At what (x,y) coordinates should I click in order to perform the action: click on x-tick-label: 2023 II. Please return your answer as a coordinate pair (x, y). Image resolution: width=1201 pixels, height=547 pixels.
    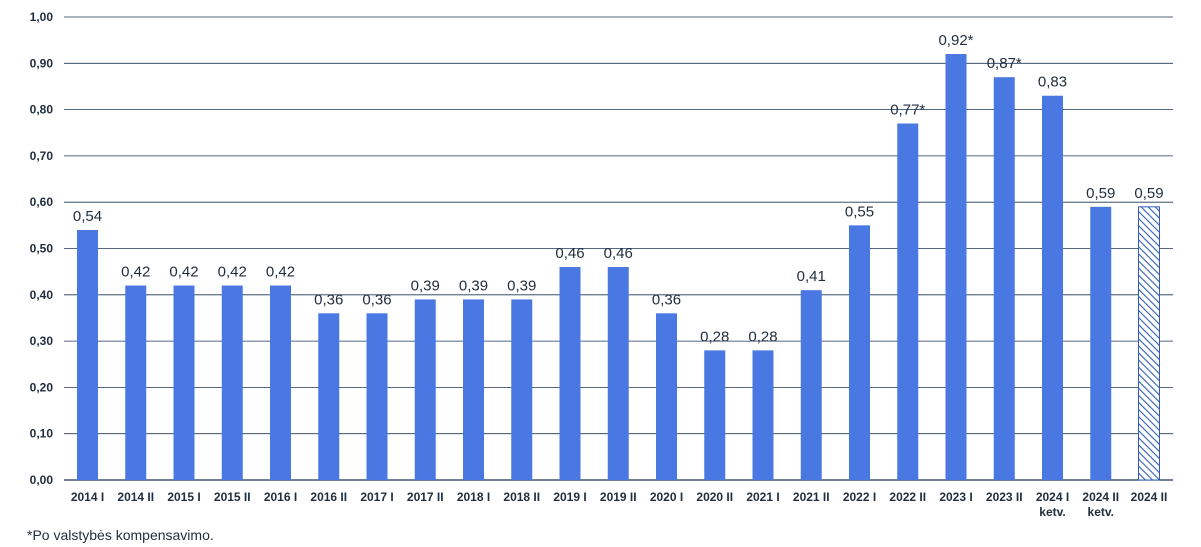
    Looking at the image, I should click on (1004, 497).